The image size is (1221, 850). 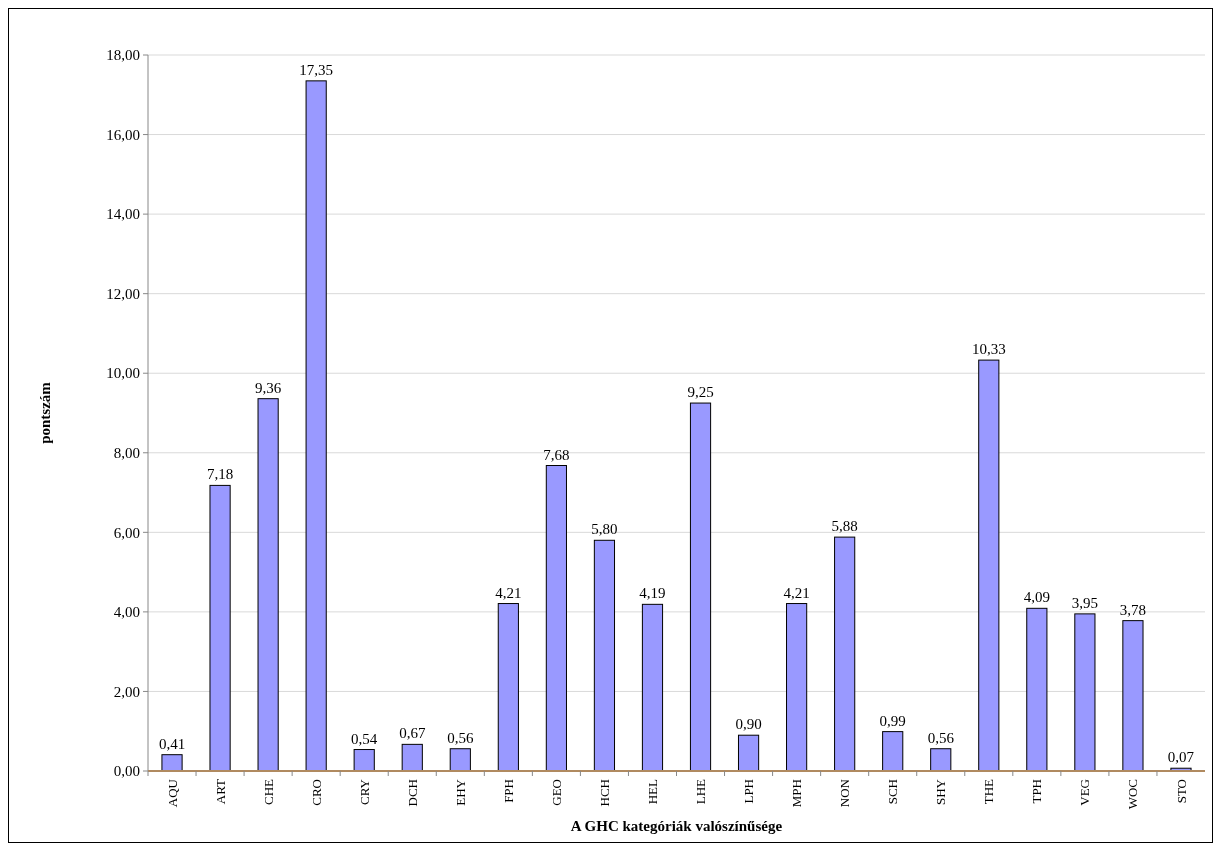 What do you see at coordinates (220, 474) in the screenshot?
I see `data-label: 7,18` at bounding box center [220, 474].